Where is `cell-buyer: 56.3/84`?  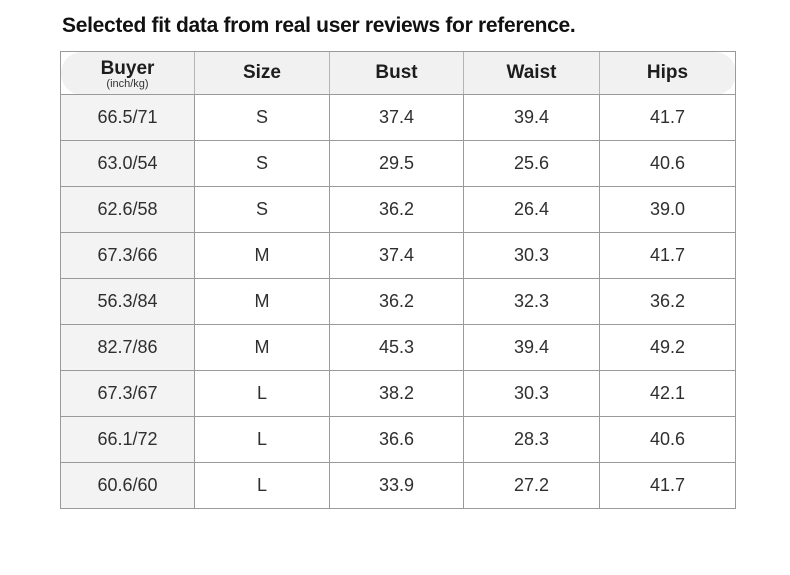 cell-buyer: 56.3/84 is located at coordinates (127, 301).